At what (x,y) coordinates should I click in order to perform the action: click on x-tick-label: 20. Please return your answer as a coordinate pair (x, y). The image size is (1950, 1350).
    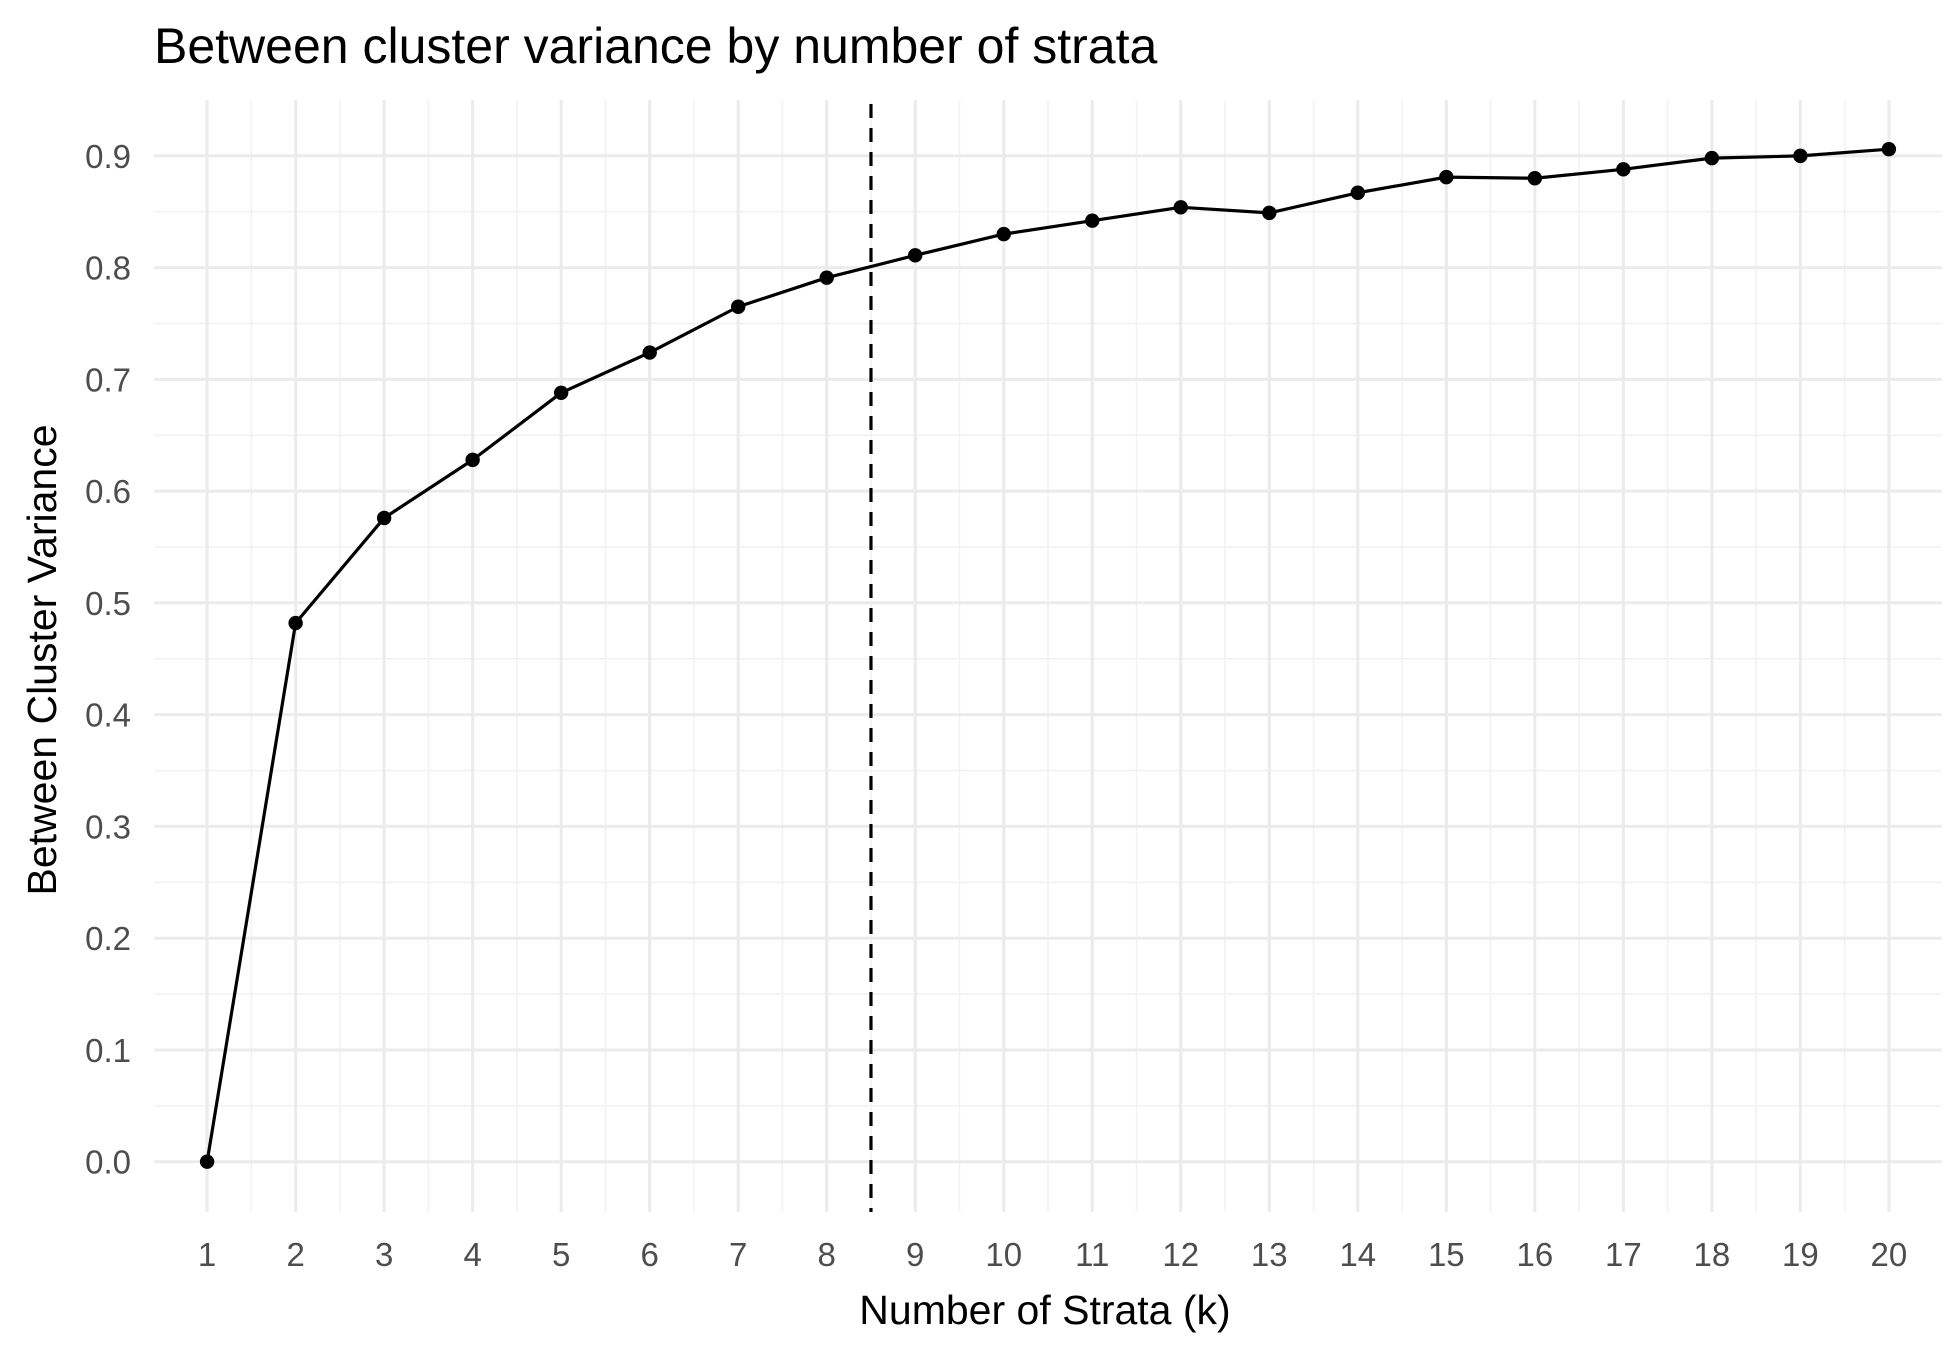
    Looking at the image, I should click on (1889, 1254).